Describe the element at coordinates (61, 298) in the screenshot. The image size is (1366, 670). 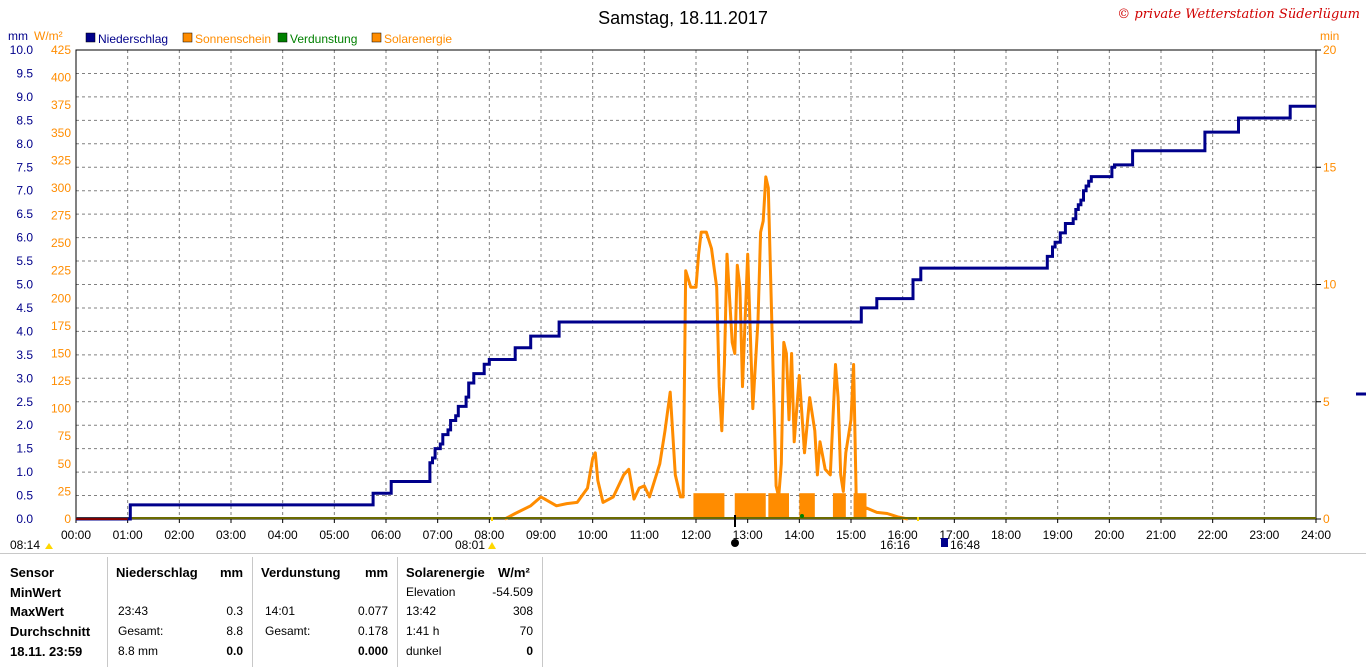
I see `y-tick-wm2: 200` at that location.